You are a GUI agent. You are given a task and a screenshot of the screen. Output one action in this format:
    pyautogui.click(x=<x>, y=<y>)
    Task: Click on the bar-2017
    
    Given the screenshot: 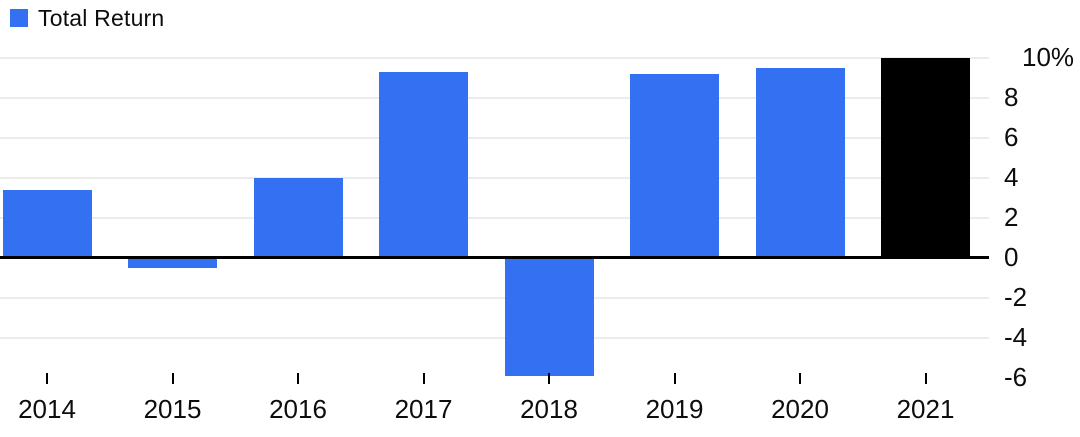 What is the action you would take?
    pyautogui.click(x=423, y=165)
    